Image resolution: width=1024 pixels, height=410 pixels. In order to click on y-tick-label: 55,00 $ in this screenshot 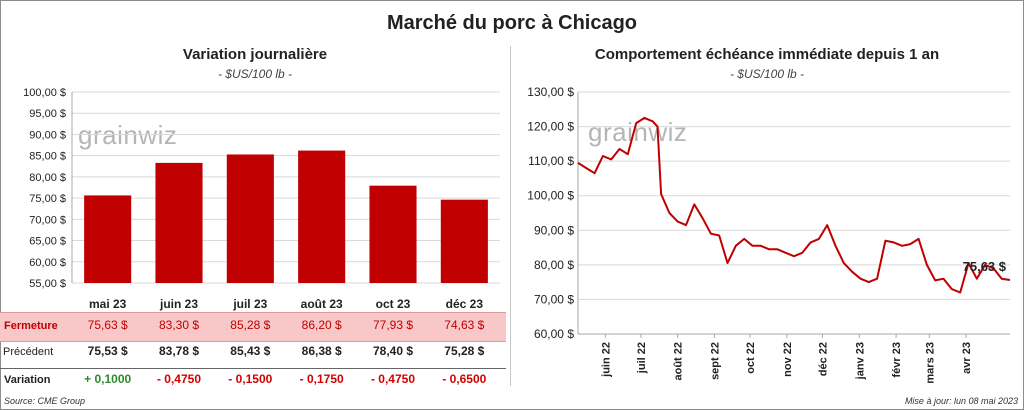, I will do `click(47, 284)`.